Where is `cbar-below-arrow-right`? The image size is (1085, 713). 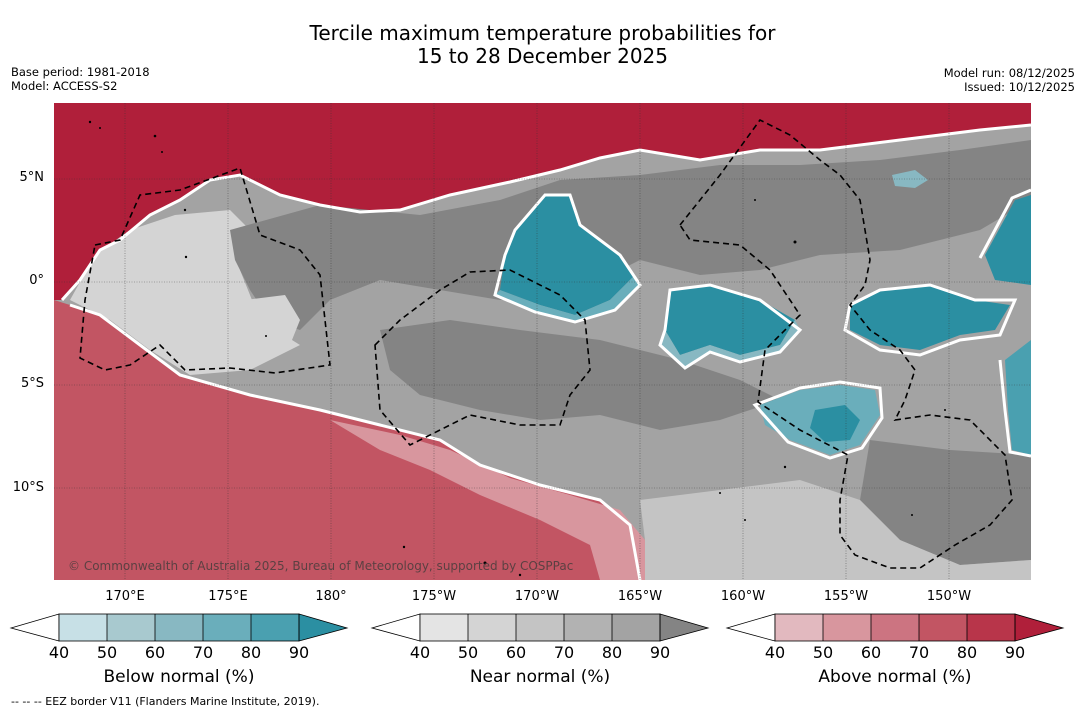 cbar-below-arrow-right is located at coordinates (323, 627).